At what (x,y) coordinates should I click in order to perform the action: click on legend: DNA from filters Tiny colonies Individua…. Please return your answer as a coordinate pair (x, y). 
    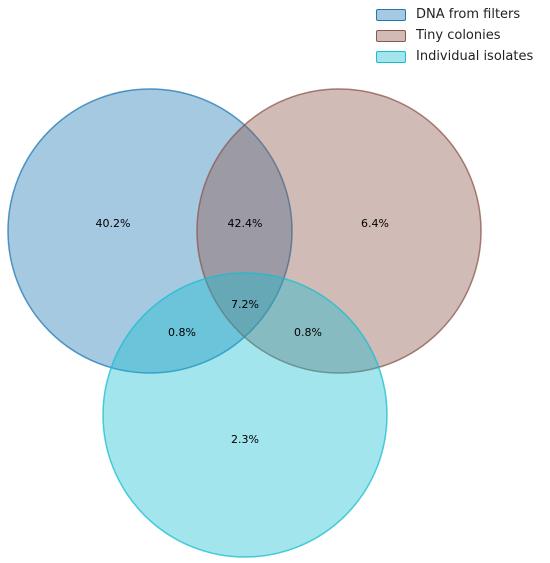
    Looking at the image, I should click on (459, 35).